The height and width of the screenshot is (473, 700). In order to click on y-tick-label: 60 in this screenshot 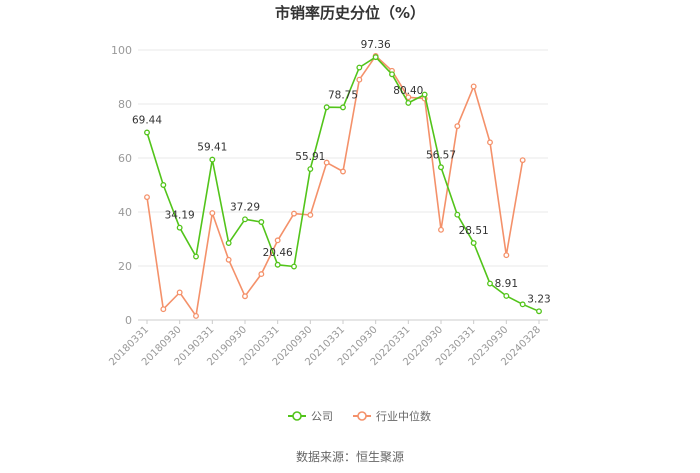, I will do `click(125, 158)`.